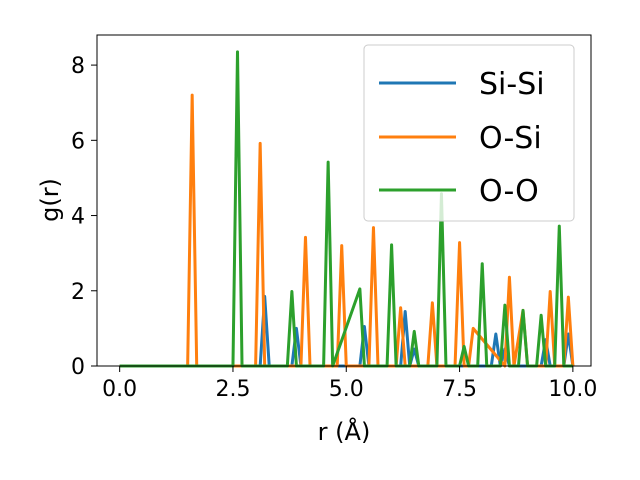  I want to click on y-tick-label: 0, so click(78, 367).